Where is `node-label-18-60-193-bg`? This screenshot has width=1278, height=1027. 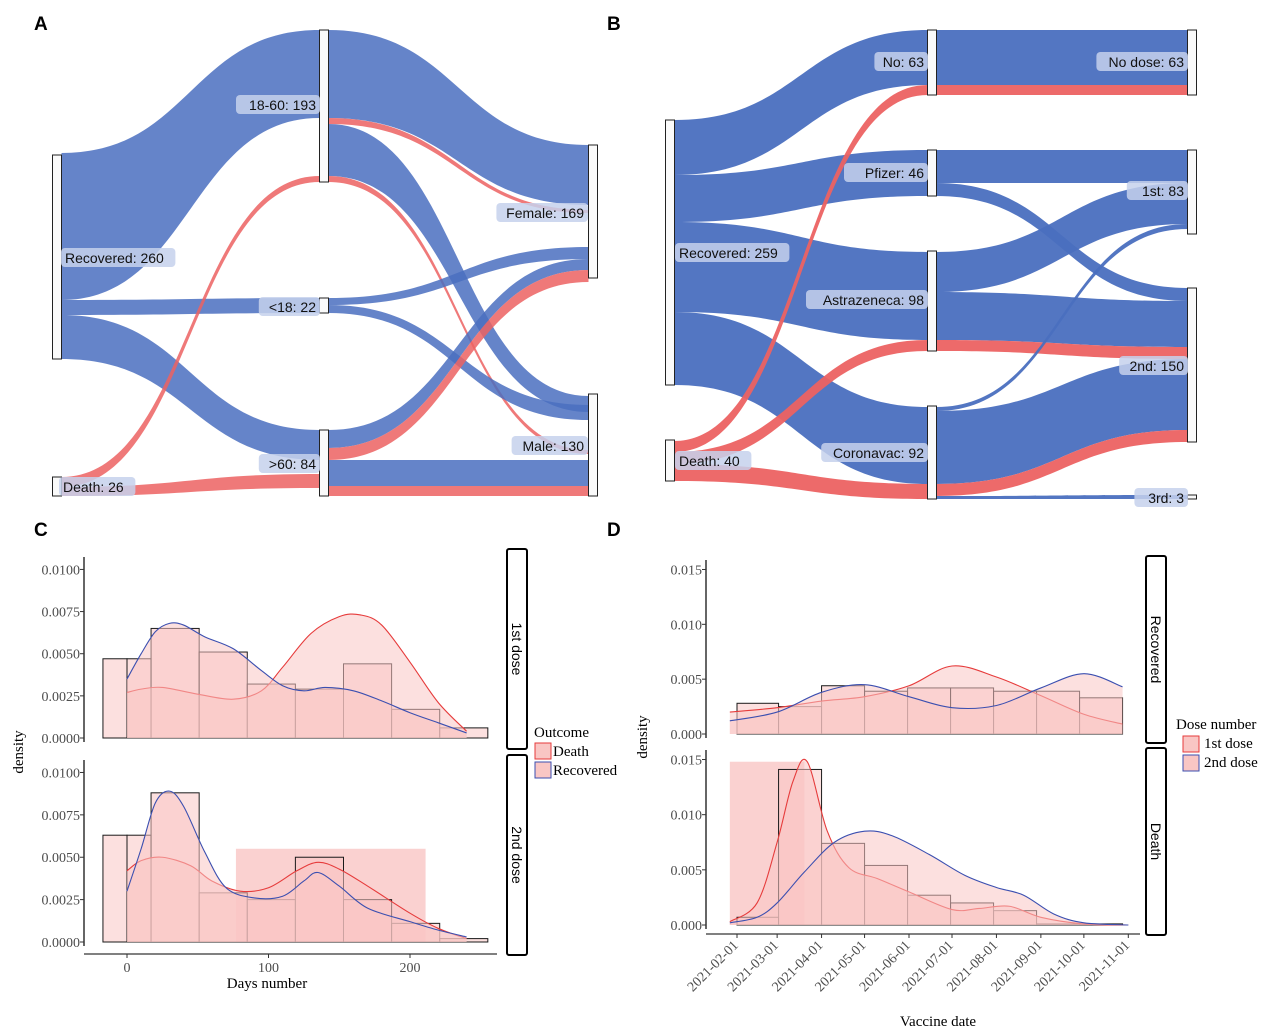 node-label-18-60-193-bg is located at coordinates (278, 104).